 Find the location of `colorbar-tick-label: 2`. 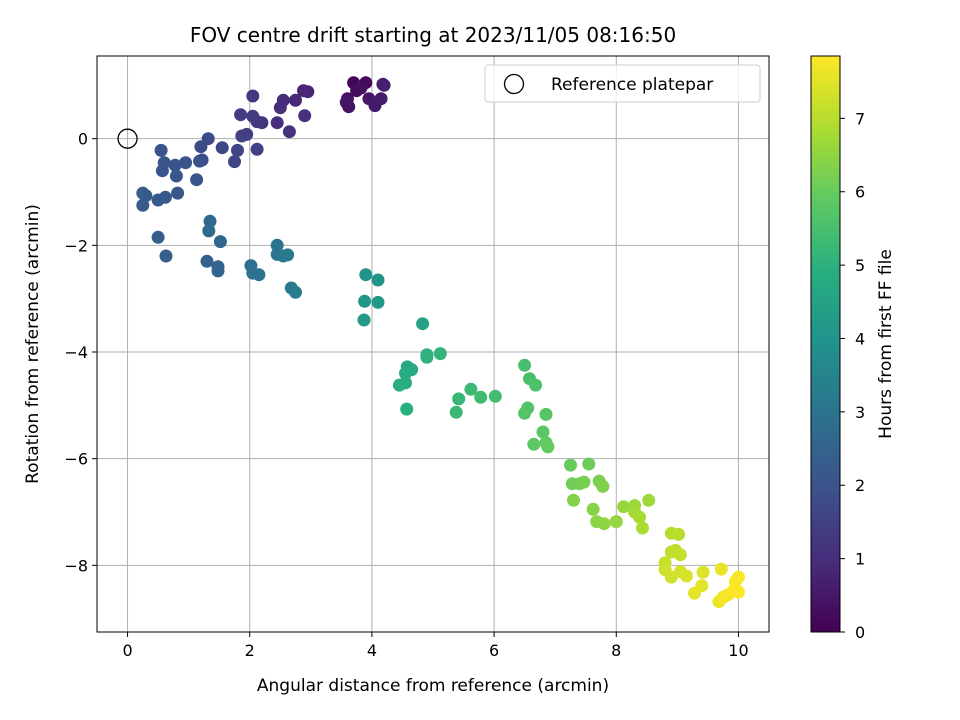

colorbar-tick-label: 2 is located at coordinates (860, 485).